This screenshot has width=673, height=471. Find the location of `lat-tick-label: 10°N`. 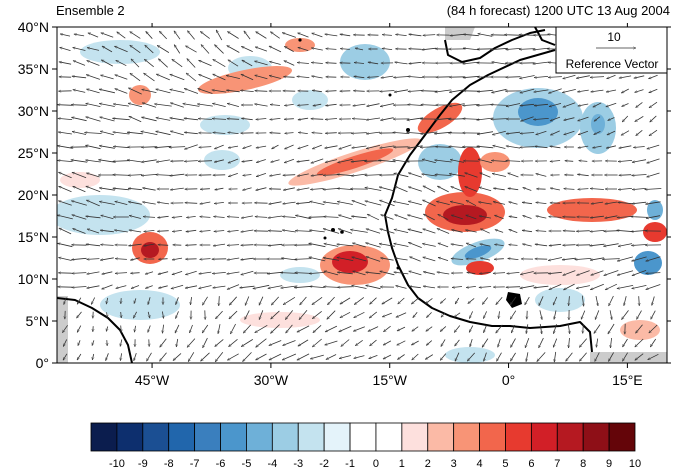

lat-tick-label: 10°N is located at coordinates (33, 279).